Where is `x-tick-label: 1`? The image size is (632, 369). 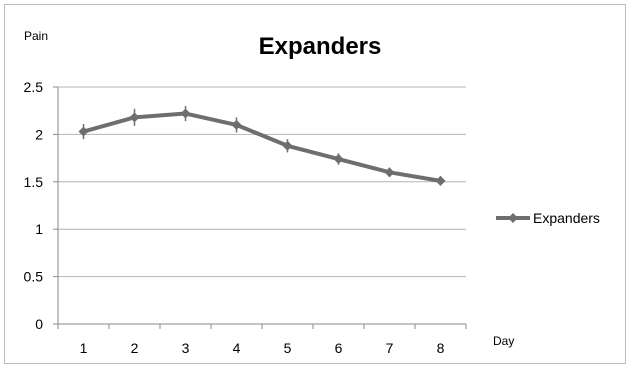
x-tick-label: 1 is located at coordinates (84, 348).